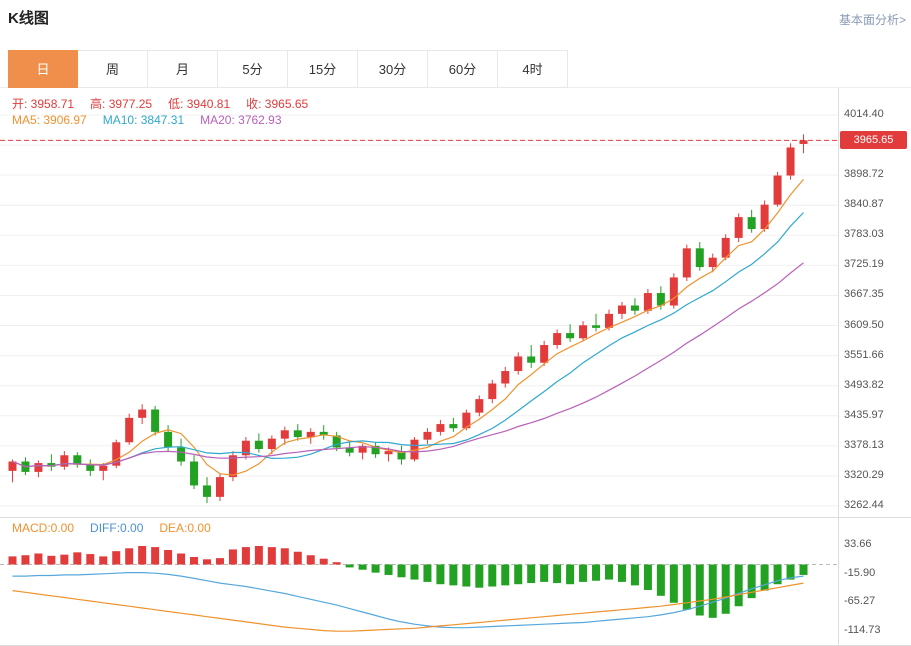 The image size is (911, 646). Describe the element at coordinates (864, 354) in the screenshot. I see `price-axis-label: 3551.66` at that location.